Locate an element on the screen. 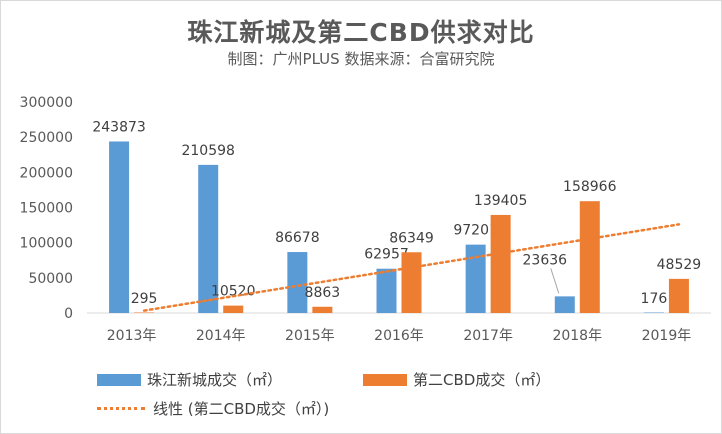  x-tick-label: 2018年 is located at coordinates (577, 336).